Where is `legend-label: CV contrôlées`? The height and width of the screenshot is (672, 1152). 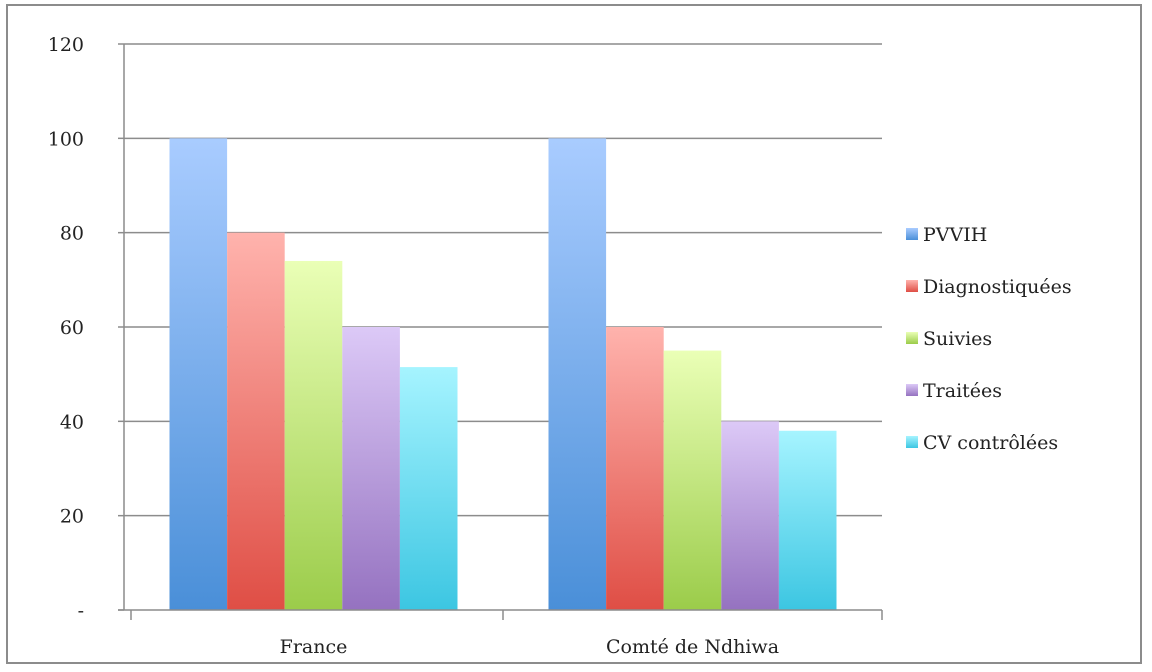
legend-label: CV contrôlées is located at coordinates (990, 443).